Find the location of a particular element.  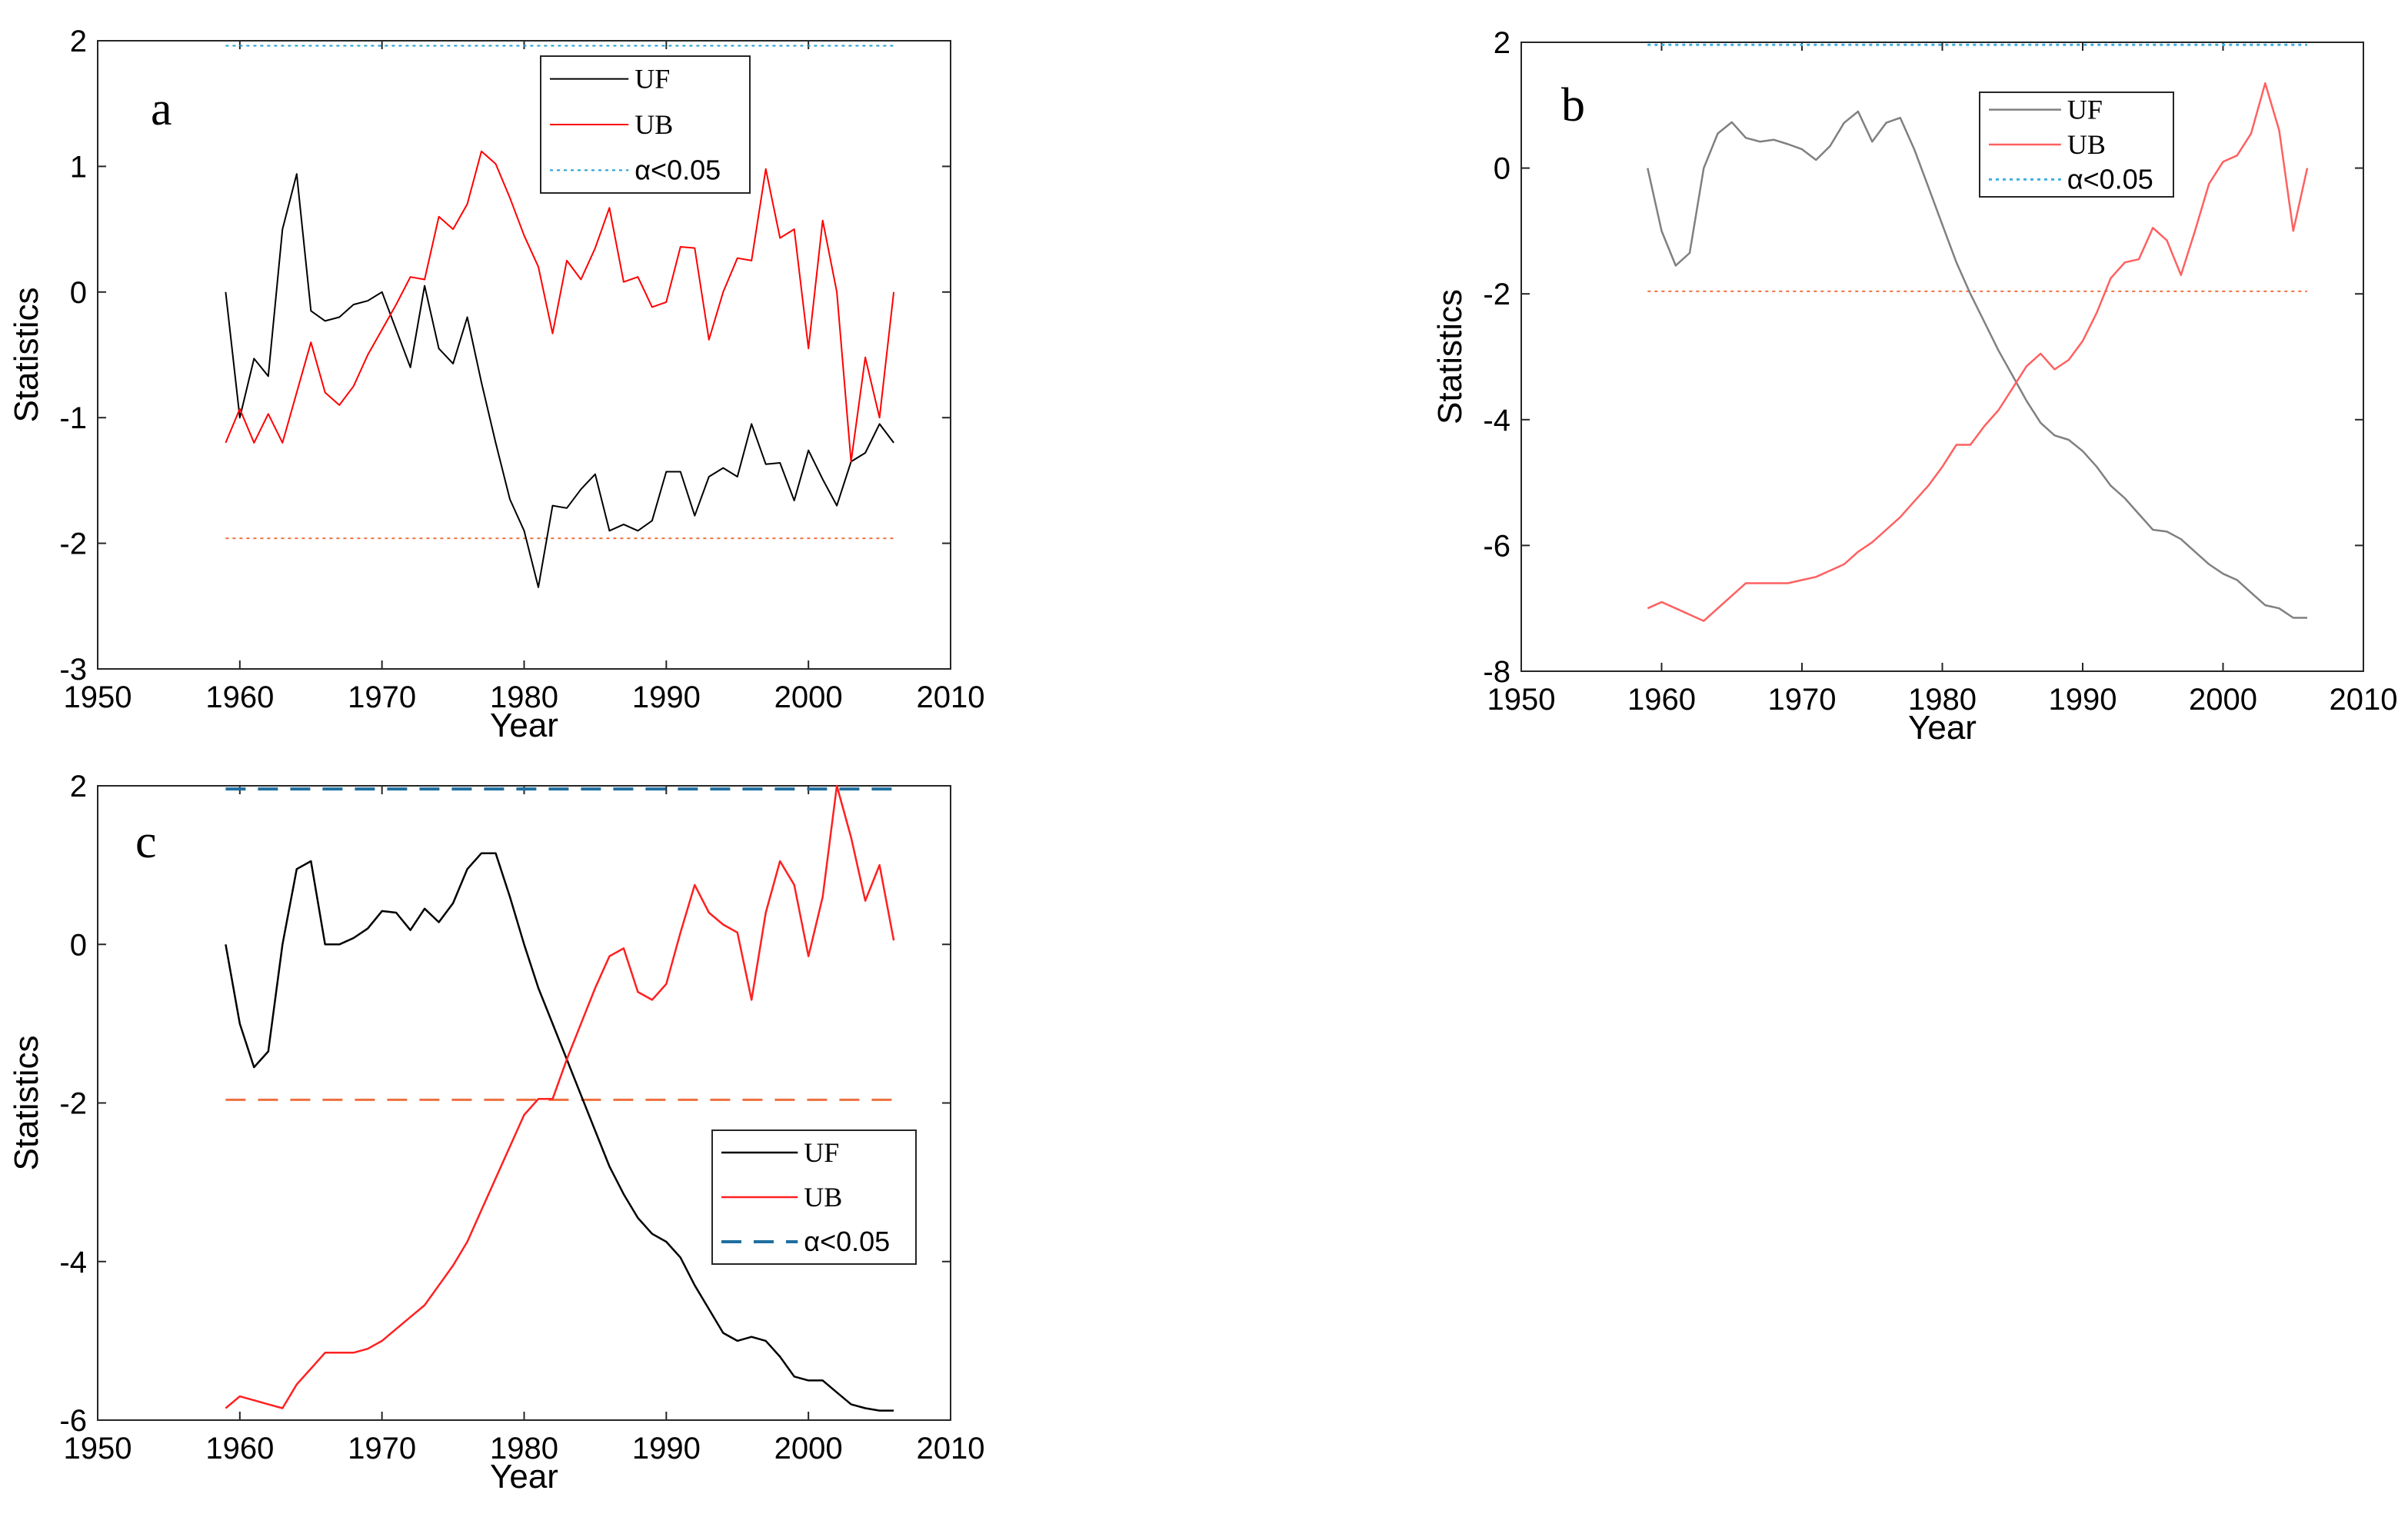

y-tick-label: -3 is located at coordinates (73, 670).